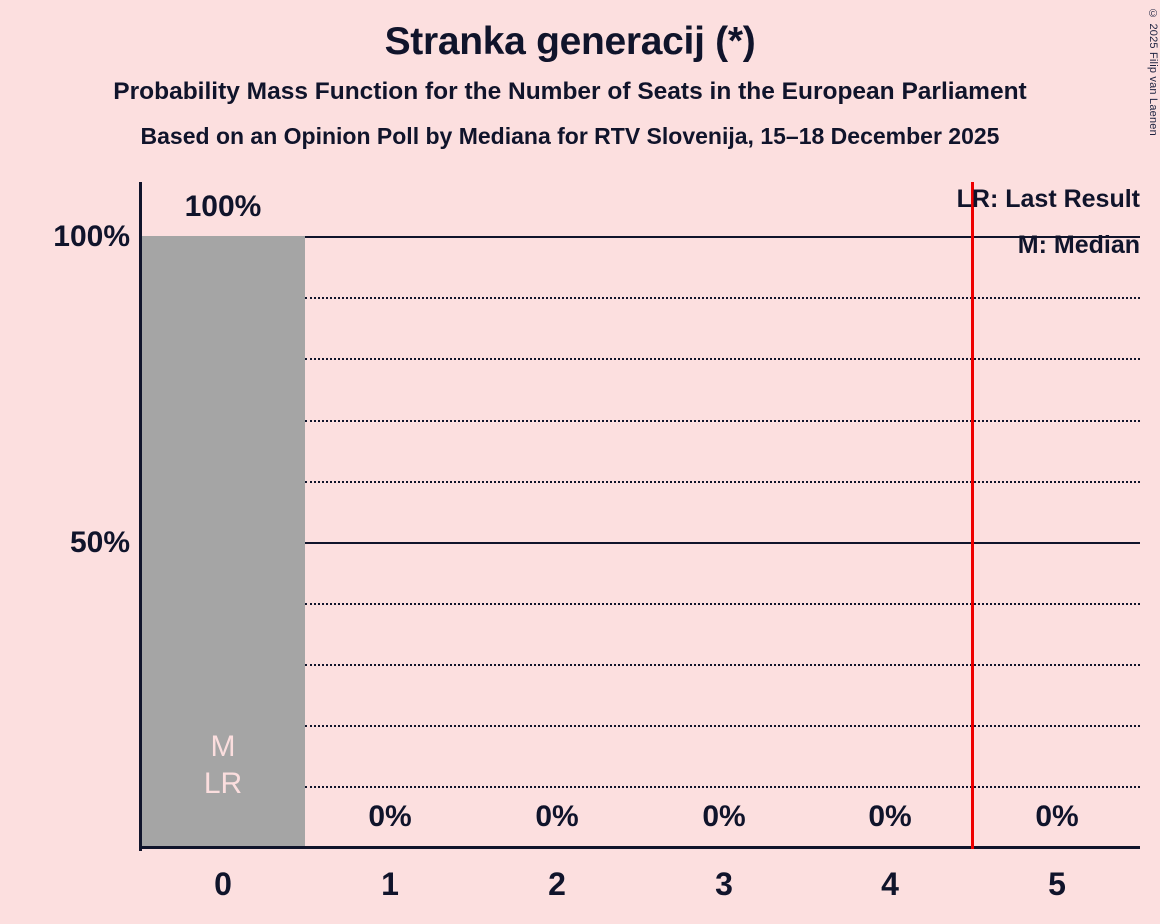 This screenshot has width=1160, height=924. I want to click on x-tick-label-0: 0, so click(223, 884).